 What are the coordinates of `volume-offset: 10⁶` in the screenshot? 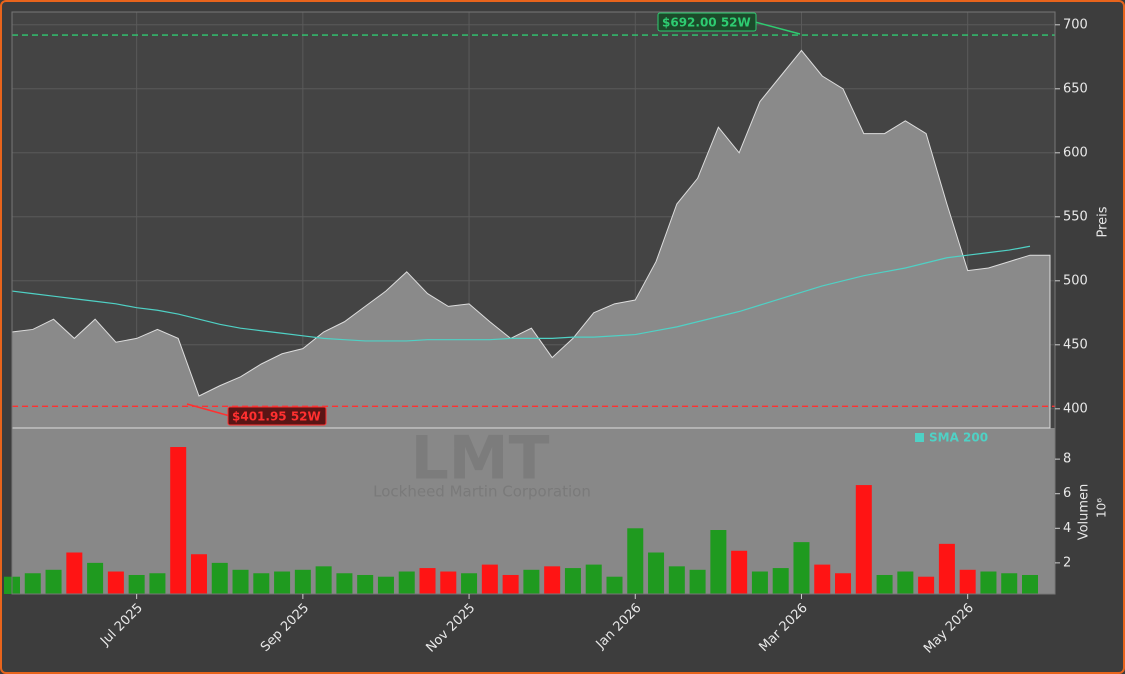 It's located at (1102, 508).